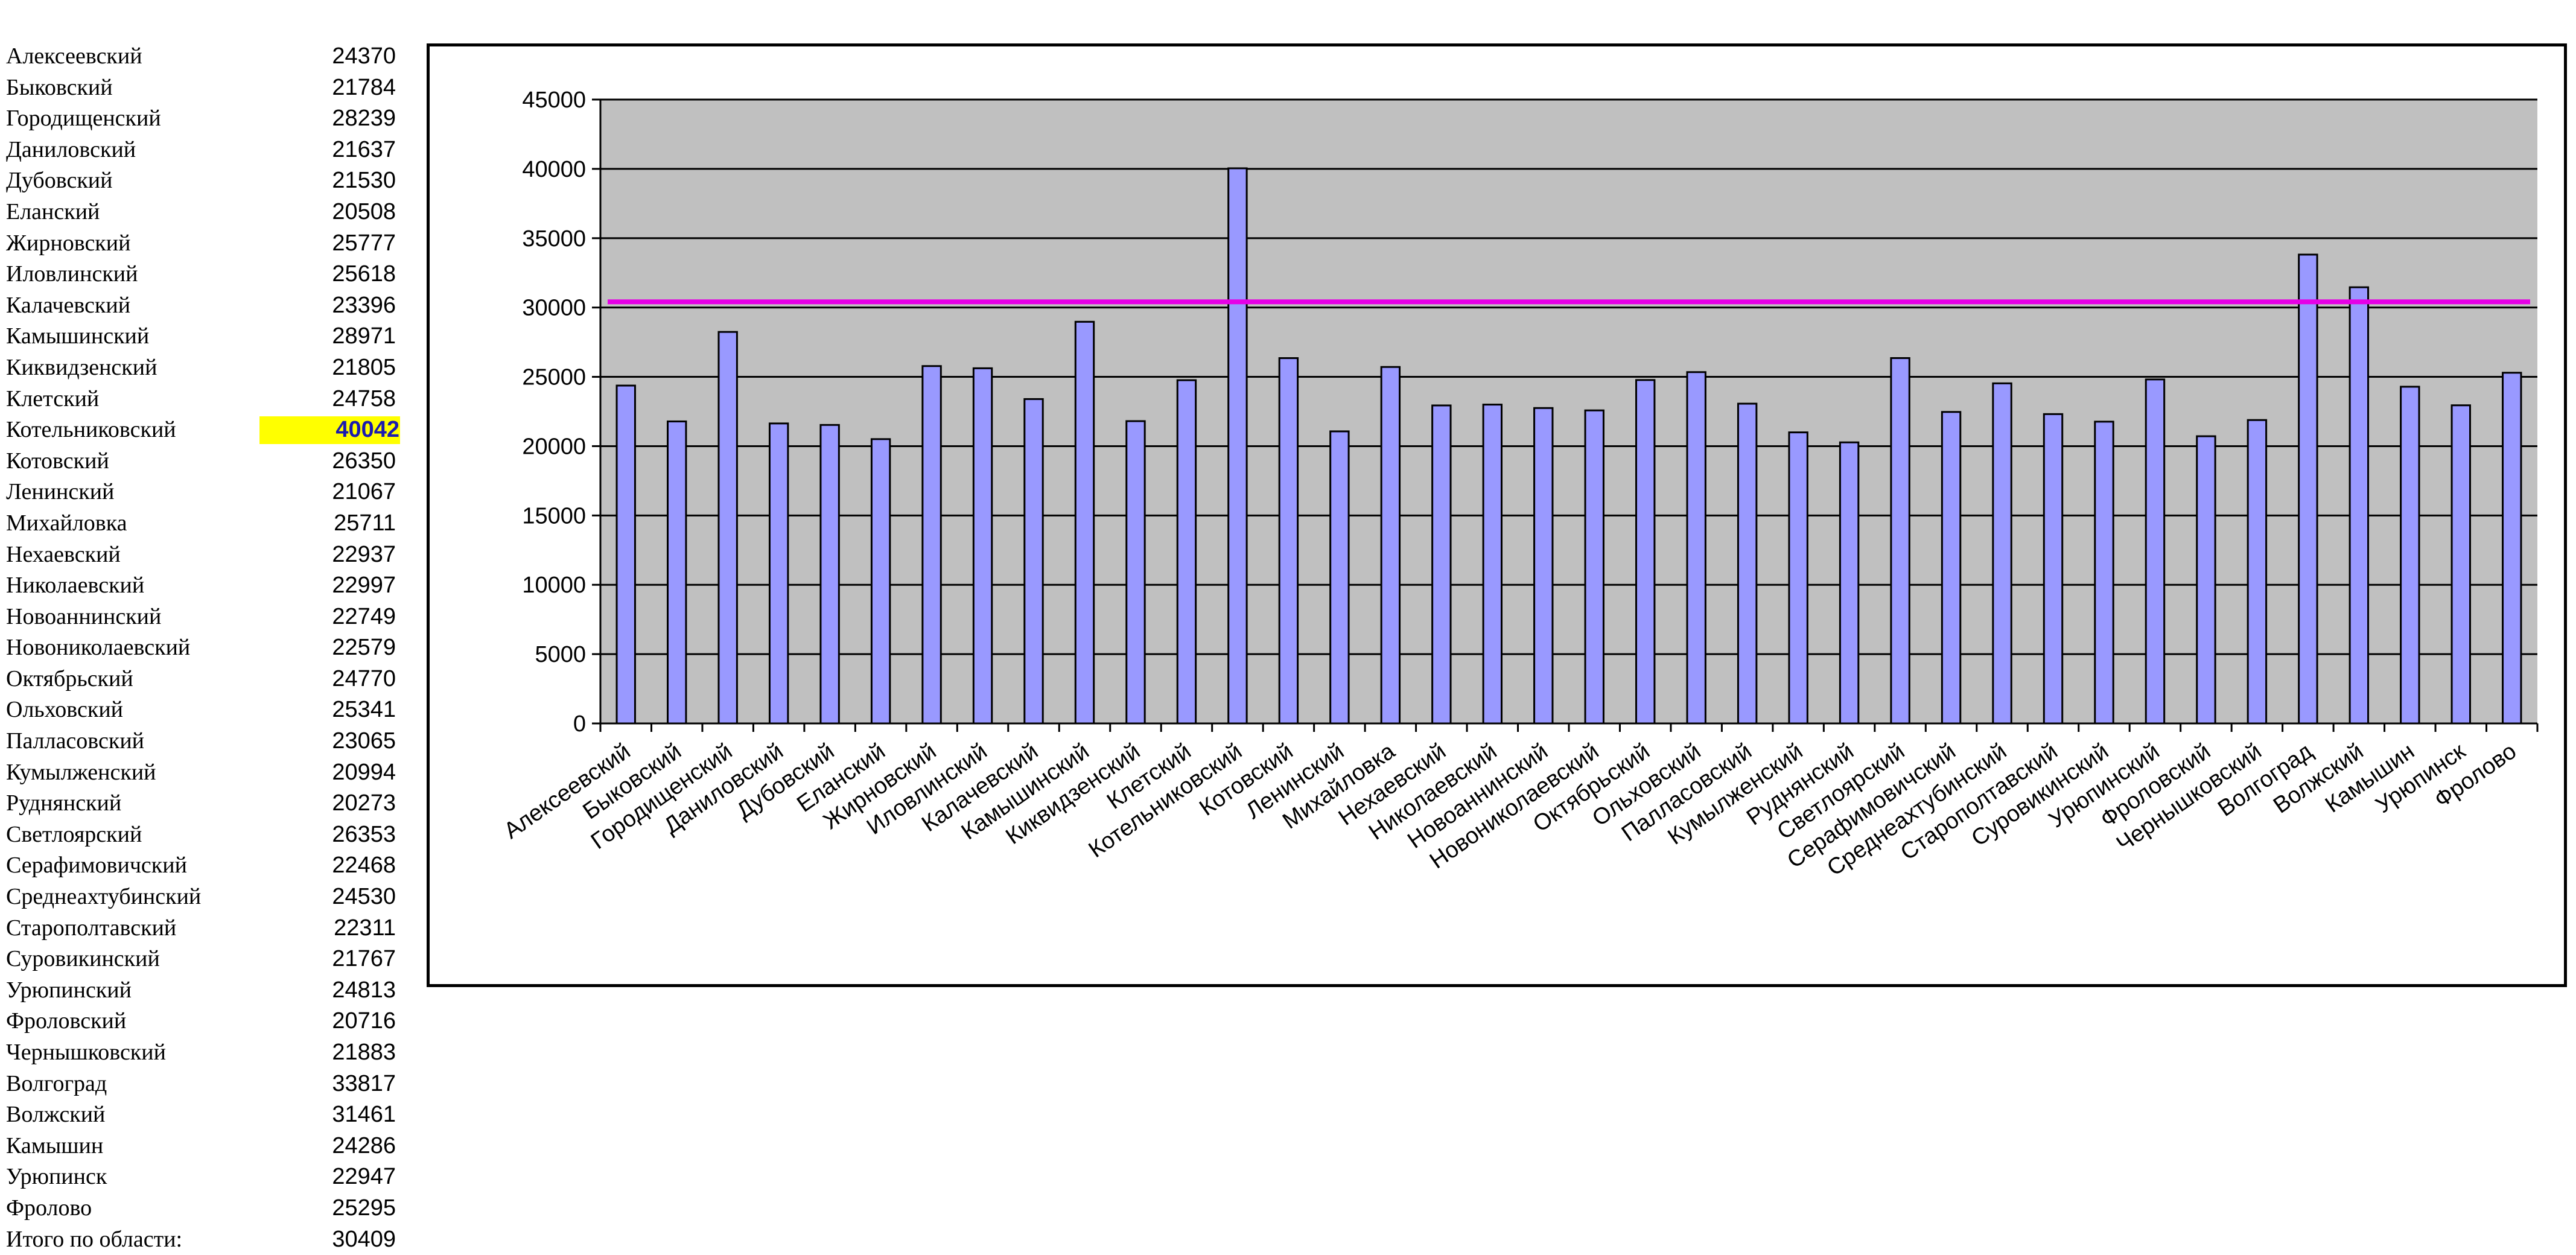  Describe the element at coordinates (205, 243) in the screenshot. I see `table-row: Жирновский 25777` at that location.